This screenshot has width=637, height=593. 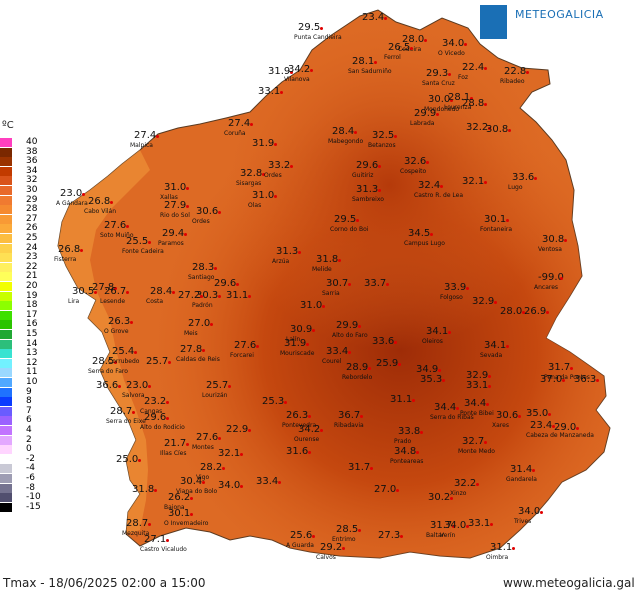 What do you see at coordinates (438, 83) in the screenshot?
I see `station-name: Santa Cruz` at bounding box center [438, 83].